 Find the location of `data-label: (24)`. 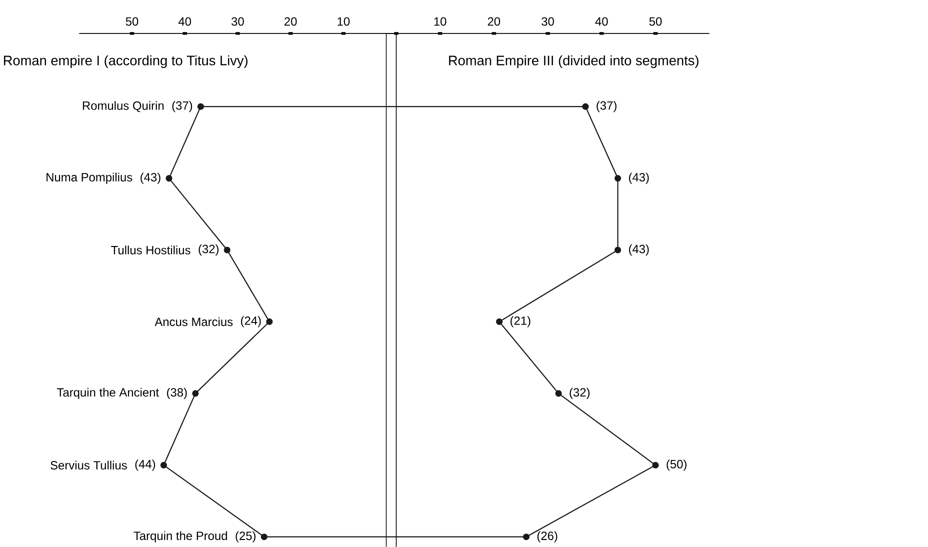

data-label: (24) is located at coordinates (251, 322).